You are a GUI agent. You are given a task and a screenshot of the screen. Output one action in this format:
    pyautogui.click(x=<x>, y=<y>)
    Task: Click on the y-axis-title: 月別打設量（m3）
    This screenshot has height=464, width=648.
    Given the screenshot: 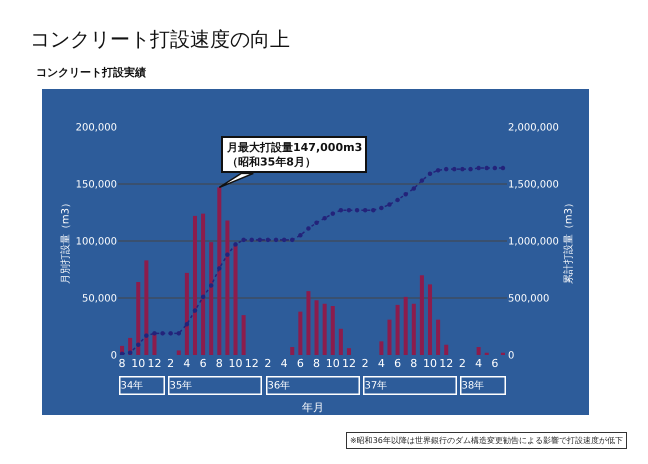 What is the action you would take?
    pyautogui.click(x=66, y=241)
    